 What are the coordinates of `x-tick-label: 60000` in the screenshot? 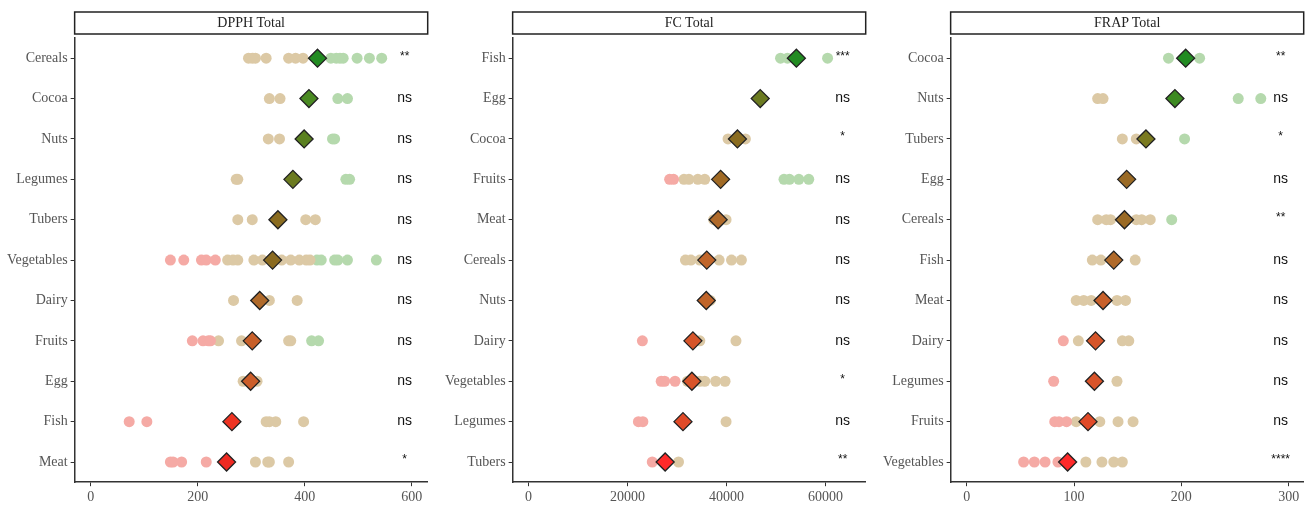 It's located at (826, 497).